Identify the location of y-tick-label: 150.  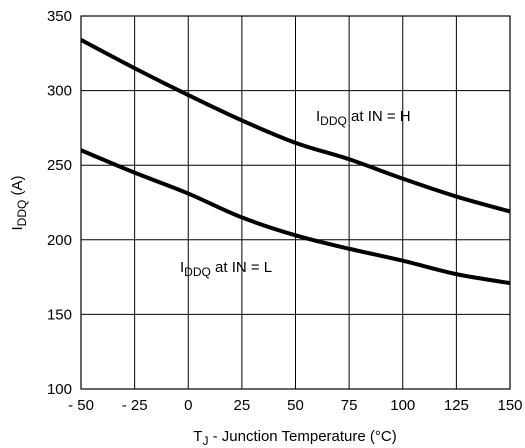
(59, 314).